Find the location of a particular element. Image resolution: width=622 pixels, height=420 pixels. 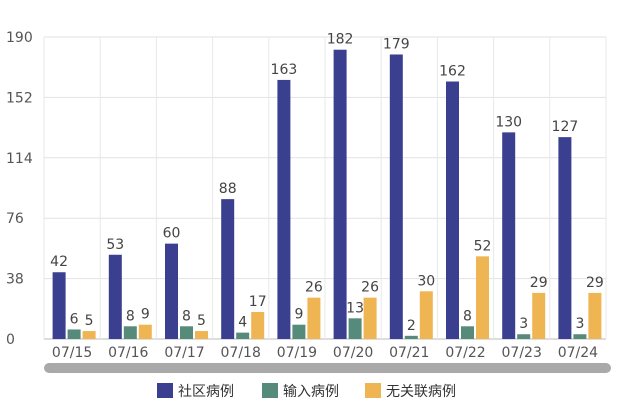

data-label: 182 is located at coordinates (340, 40).